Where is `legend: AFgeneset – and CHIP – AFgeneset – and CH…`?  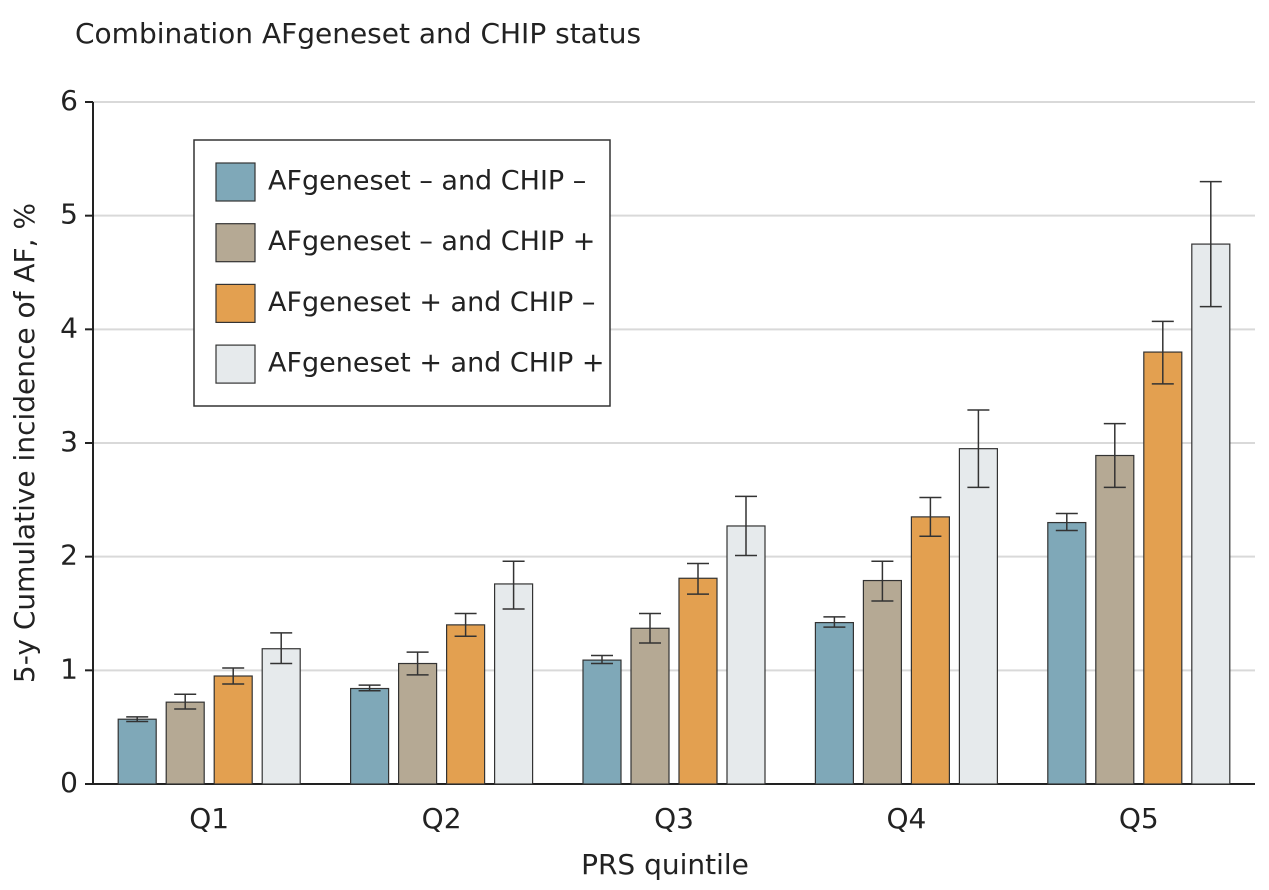
legend: AFgeneset – and CHIP – AFgeneset – and CH… is located at coordinates (402, 273).